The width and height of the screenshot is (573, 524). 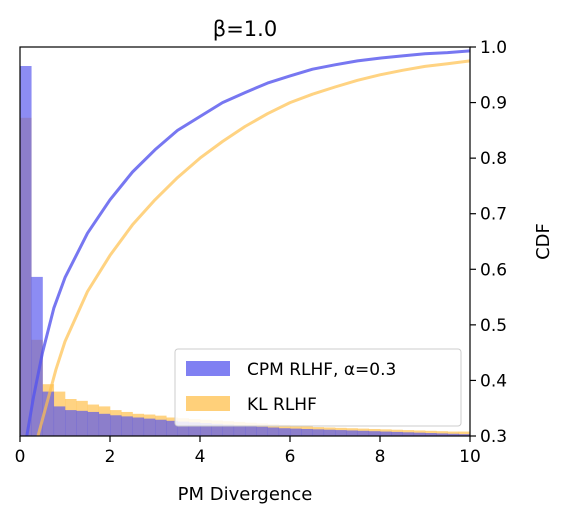 What do you see at coordinates (493, 104) in the screenshot?
I see `cdf-tick-label: 0.9` at bounding box center [493, 104].